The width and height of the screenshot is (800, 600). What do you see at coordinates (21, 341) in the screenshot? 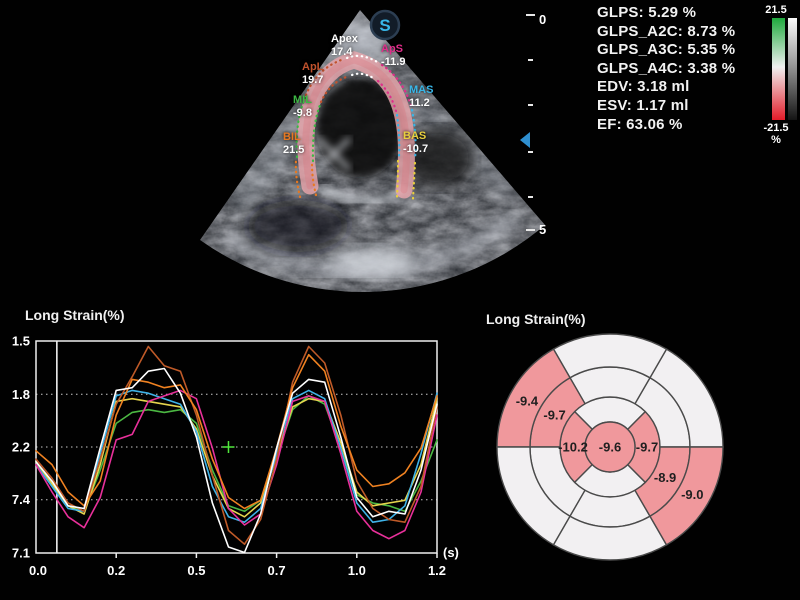
I see `y-axis-tick-label: 1.5` at bounding box center [21, 341].